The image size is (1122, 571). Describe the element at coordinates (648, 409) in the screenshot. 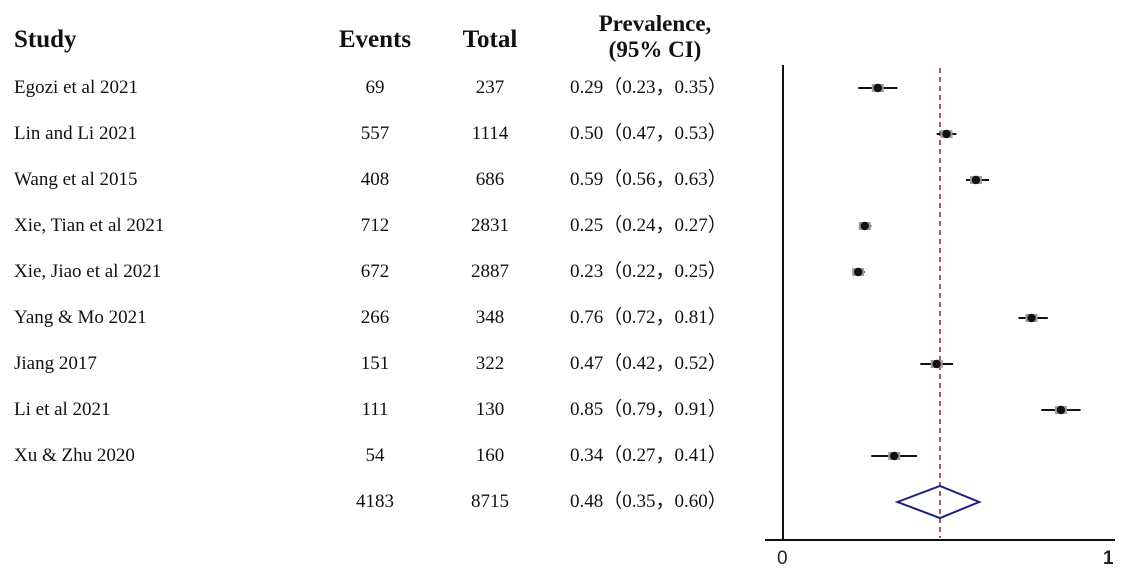

I see `ci-text: 0.85（0.79，0.91）` at that location.